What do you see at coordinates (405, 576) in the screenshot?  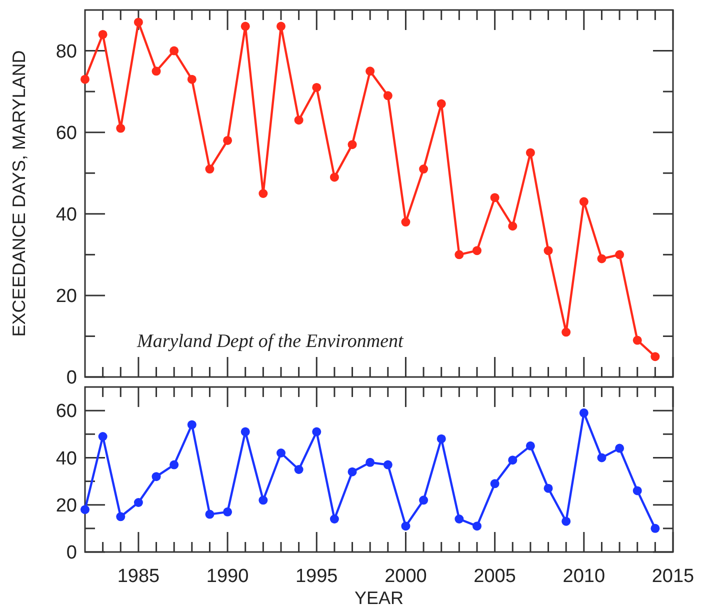 I see `x-tick-label: 2000` at bounding box center [405, 576].